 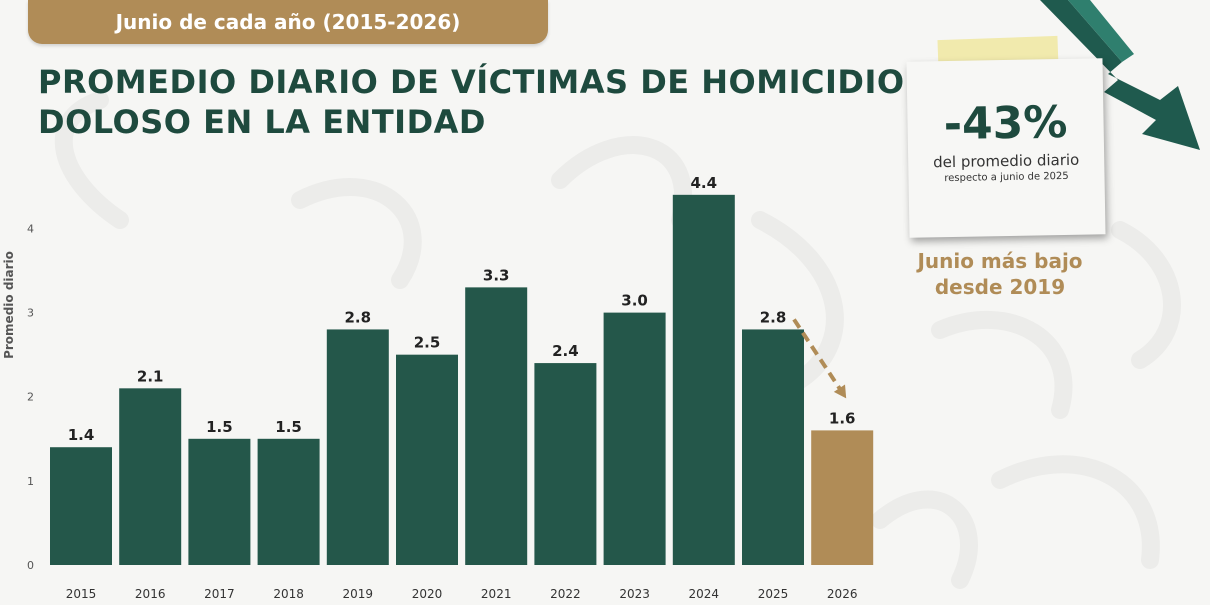 I want to click on bar-value-label: 2.5, so click(x=427, y=343).